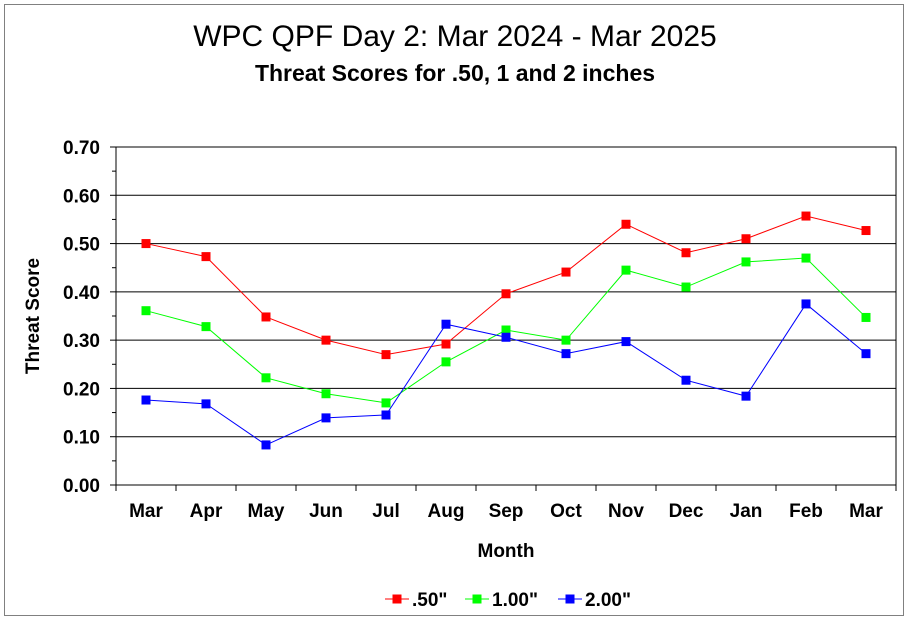 This screenshot has width=910, height=622. What do you see at coordinates (446, 511) in the screenshot?
I see `x-tick-label: Aug` at bounding box center [446, 511].